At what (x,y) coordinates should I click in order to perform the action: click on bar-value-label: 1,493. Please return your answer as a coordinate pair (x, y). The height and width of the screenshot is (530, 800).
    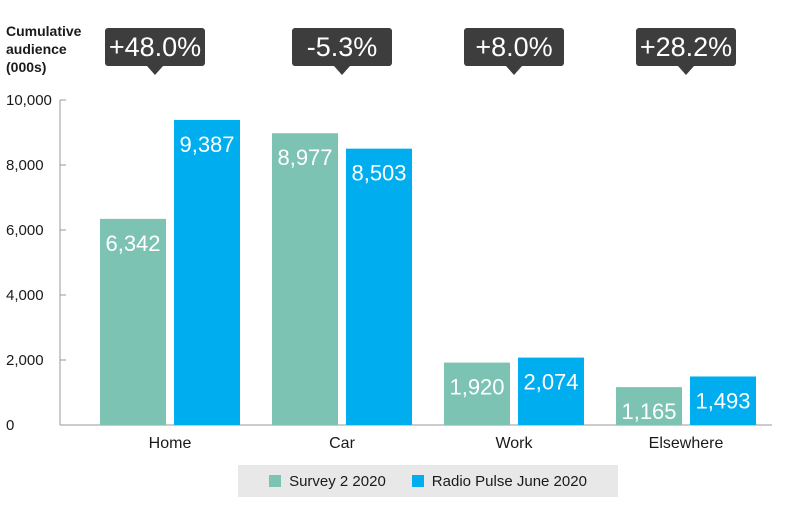
    Looking at the image, I should click on (722, 400).